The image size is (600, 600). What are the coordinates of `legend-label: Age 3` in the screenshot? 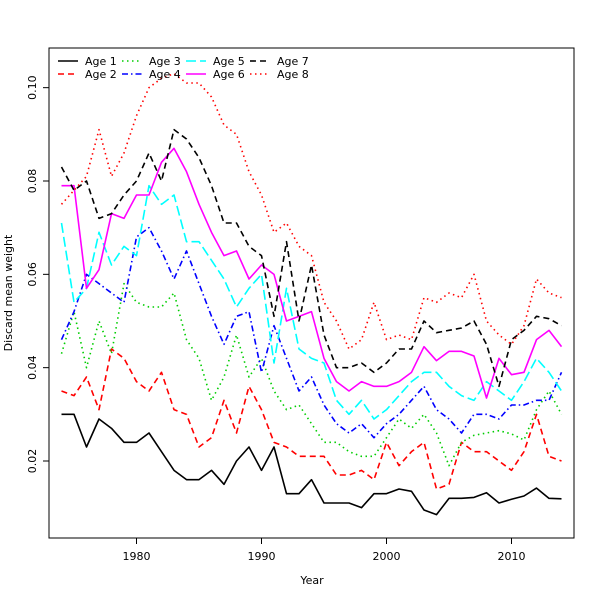 It's located at (165, 61).